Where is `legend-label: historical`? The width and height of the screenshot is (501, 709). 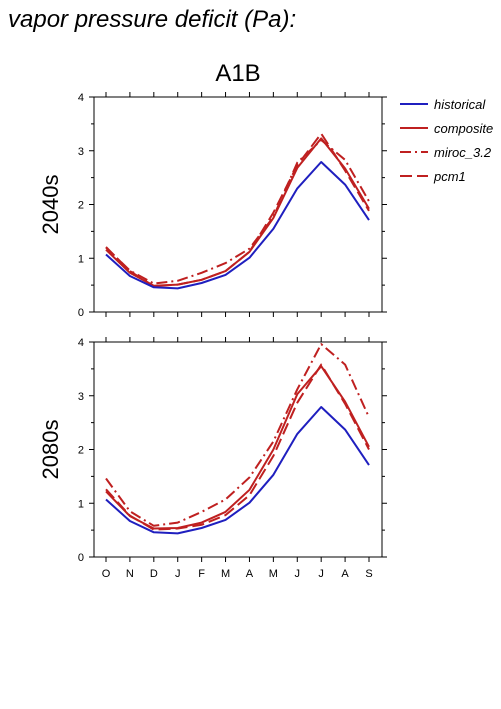 legend-label: historical is located at coordinates (460, 104).